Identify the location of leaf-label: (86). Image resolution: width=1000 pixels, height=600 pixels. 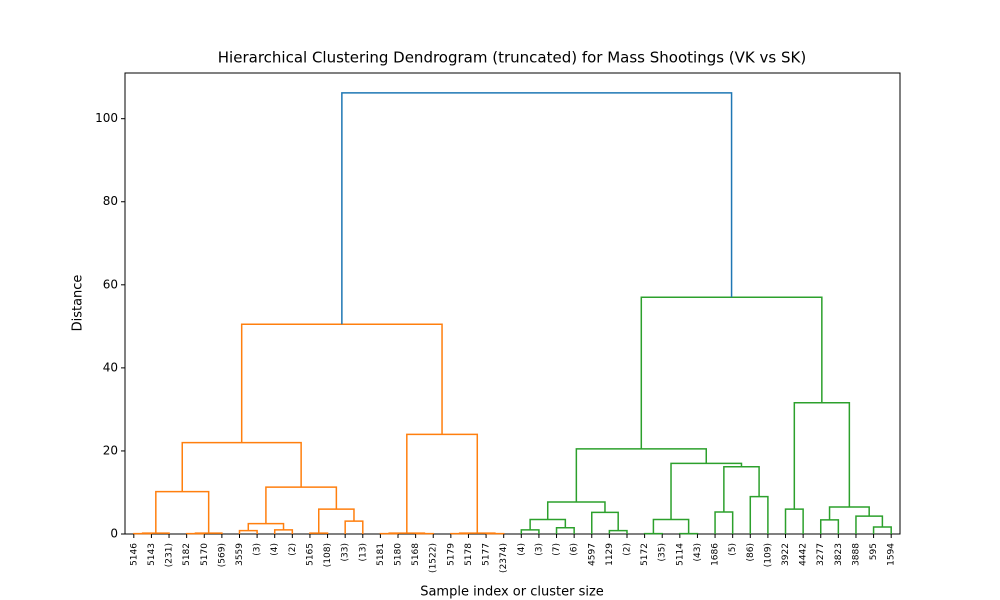
(751, 552).